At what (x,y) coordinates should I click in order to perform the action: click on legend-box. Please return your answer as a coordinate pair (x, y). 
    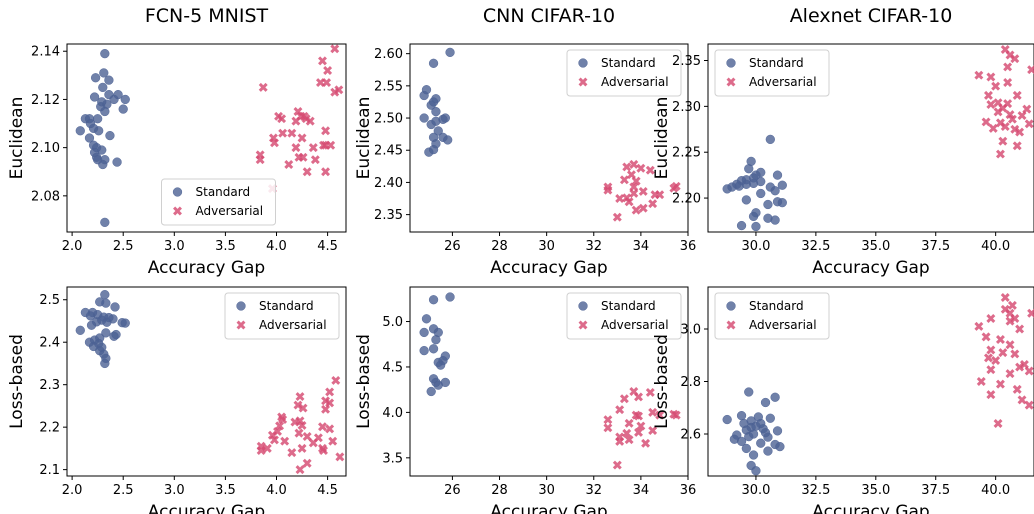
    Looking at the image, I should click on (624, 73).